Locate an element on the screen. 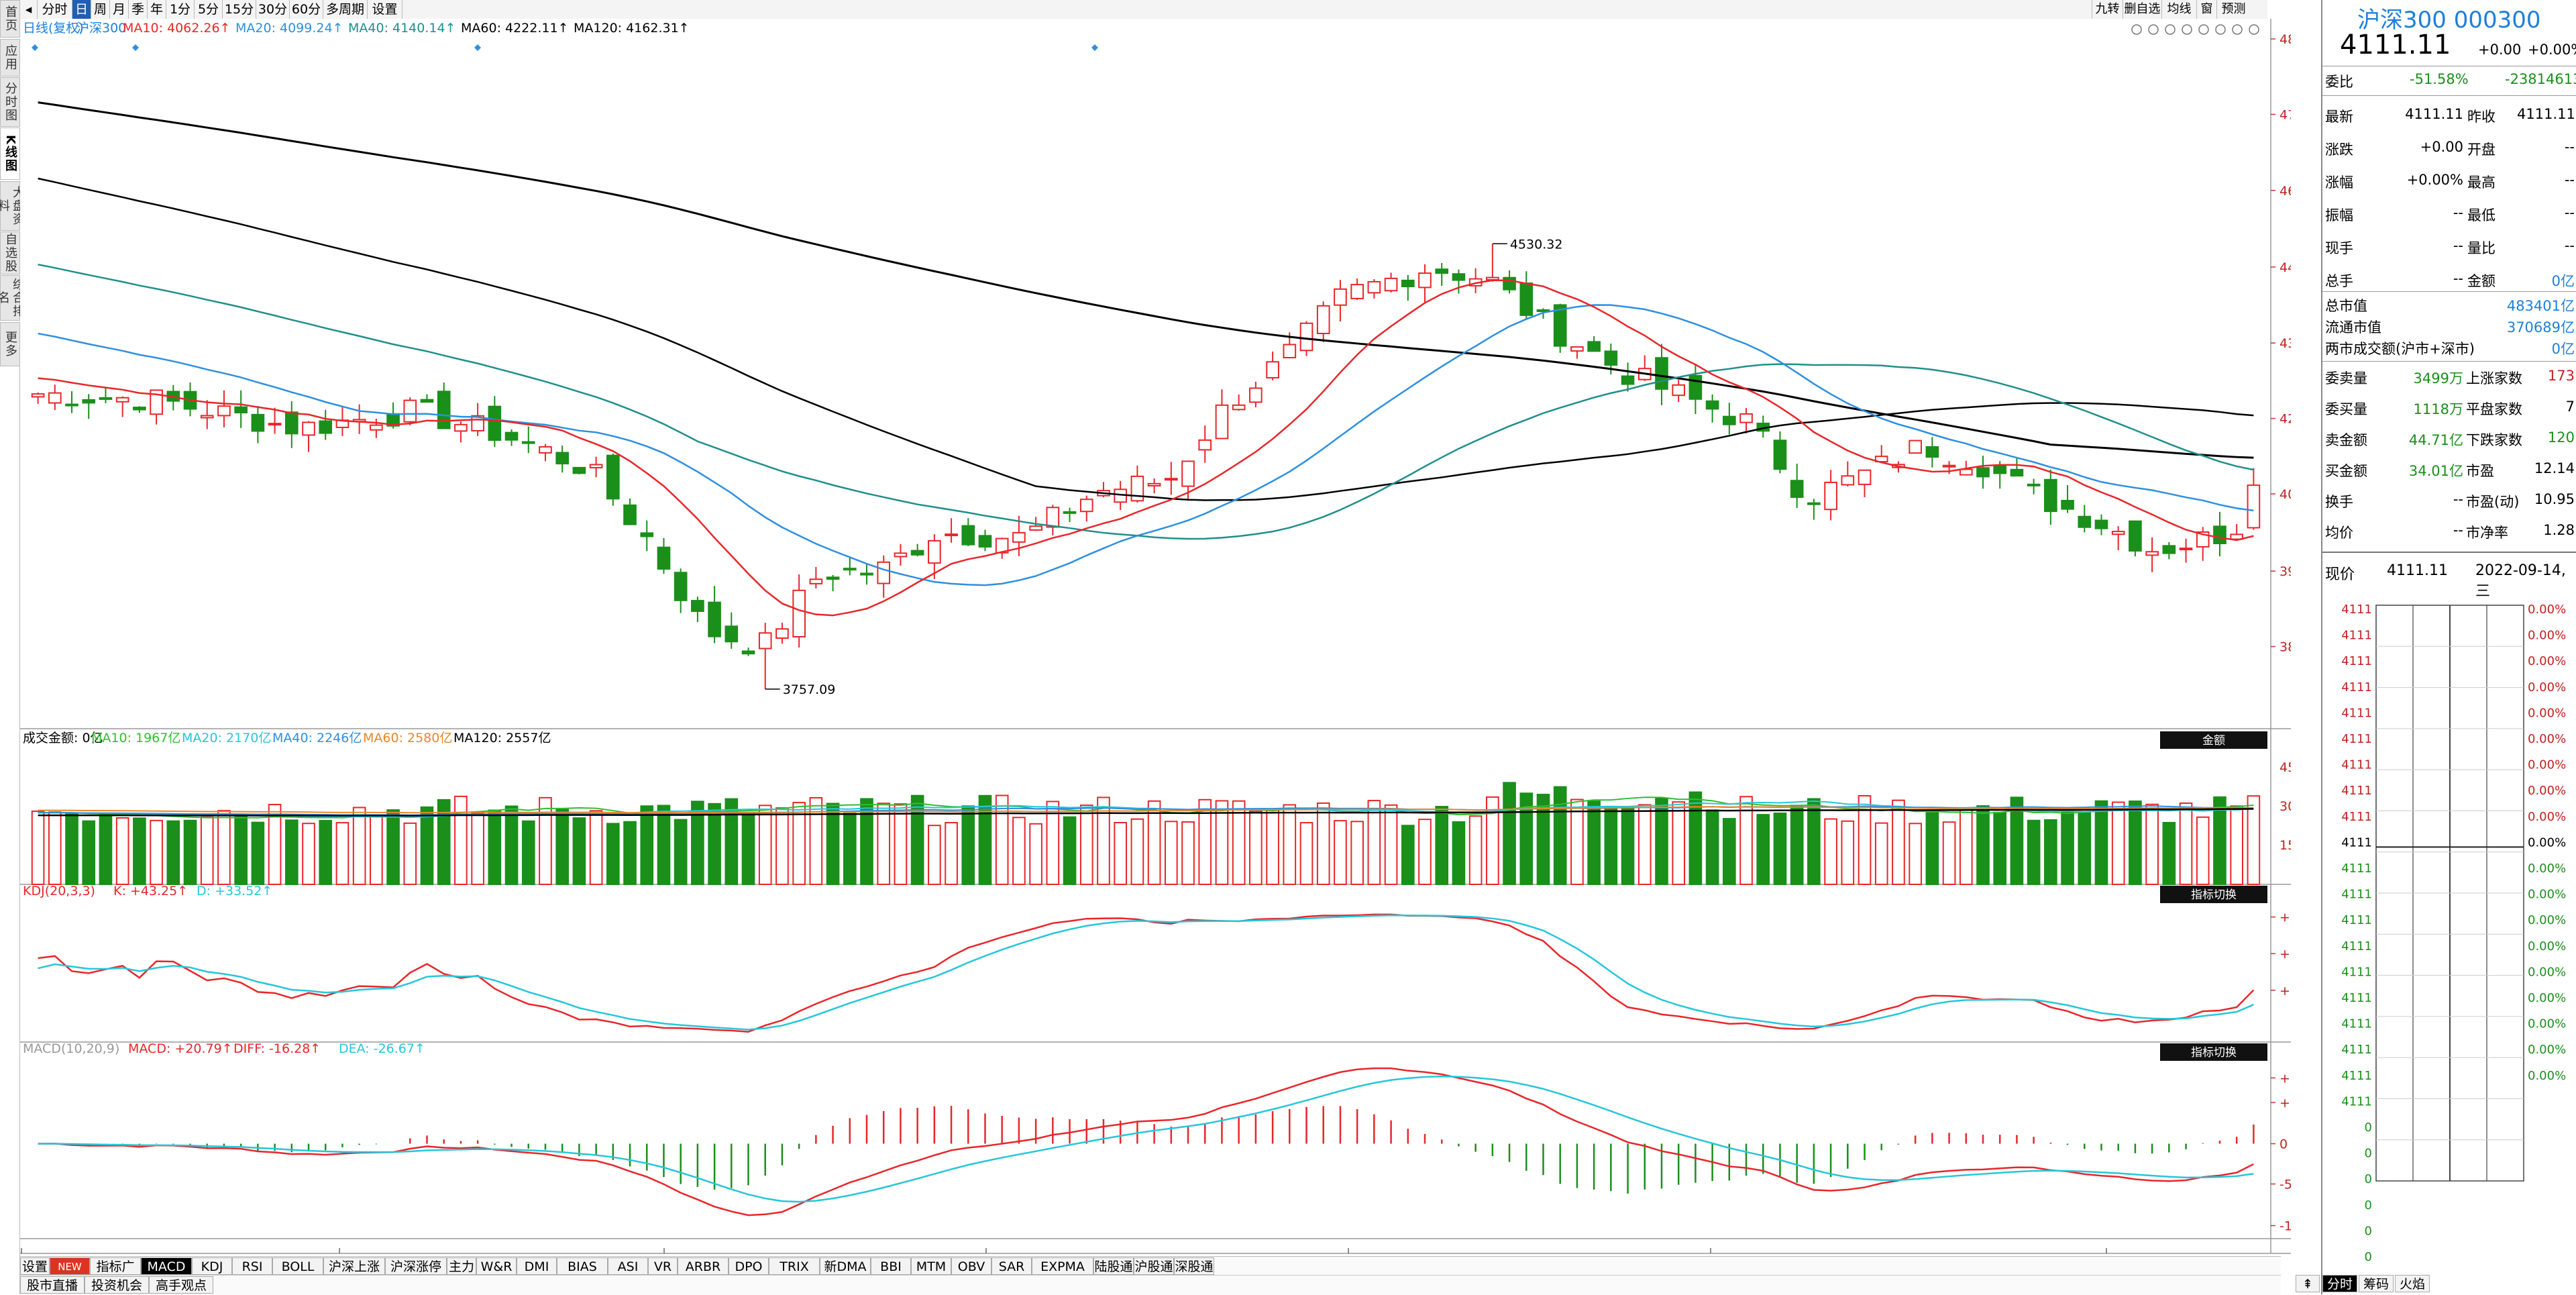 The width and height of the screenshot is (2576, 1295). side-tab-3: K线图 is located at coordinates (10, 153).